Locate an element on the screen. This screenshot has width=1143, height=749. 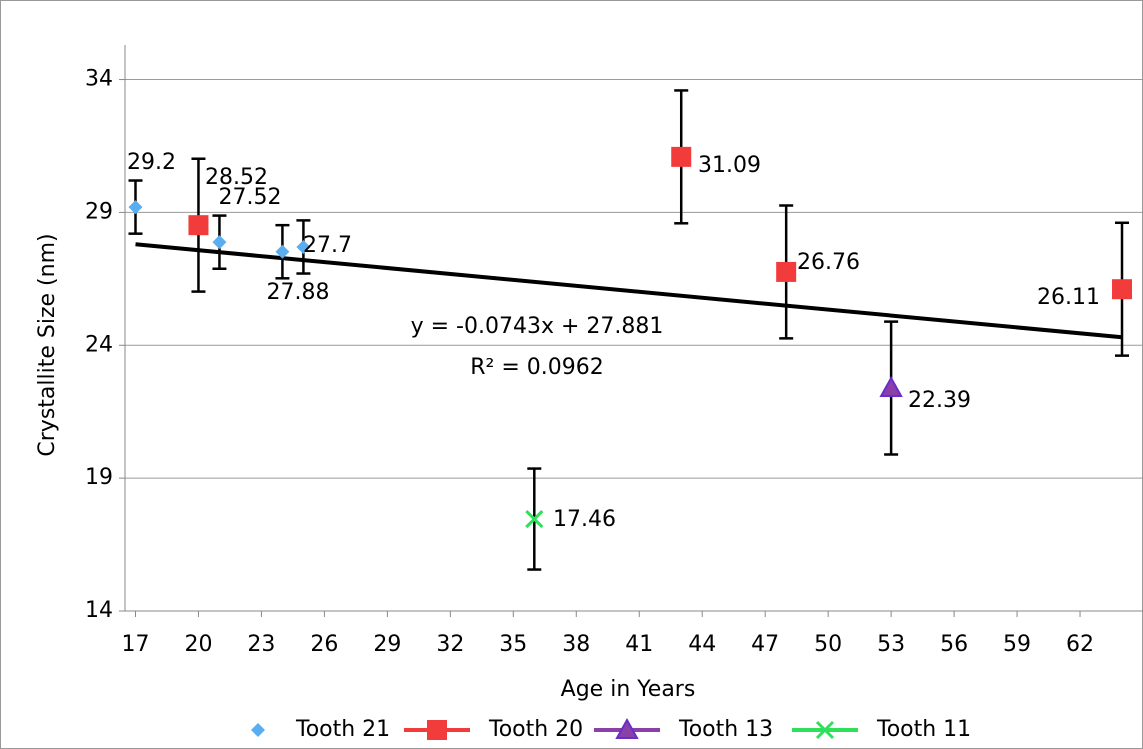
x-tick-label: 62 is located at coordinates (1080, 644).